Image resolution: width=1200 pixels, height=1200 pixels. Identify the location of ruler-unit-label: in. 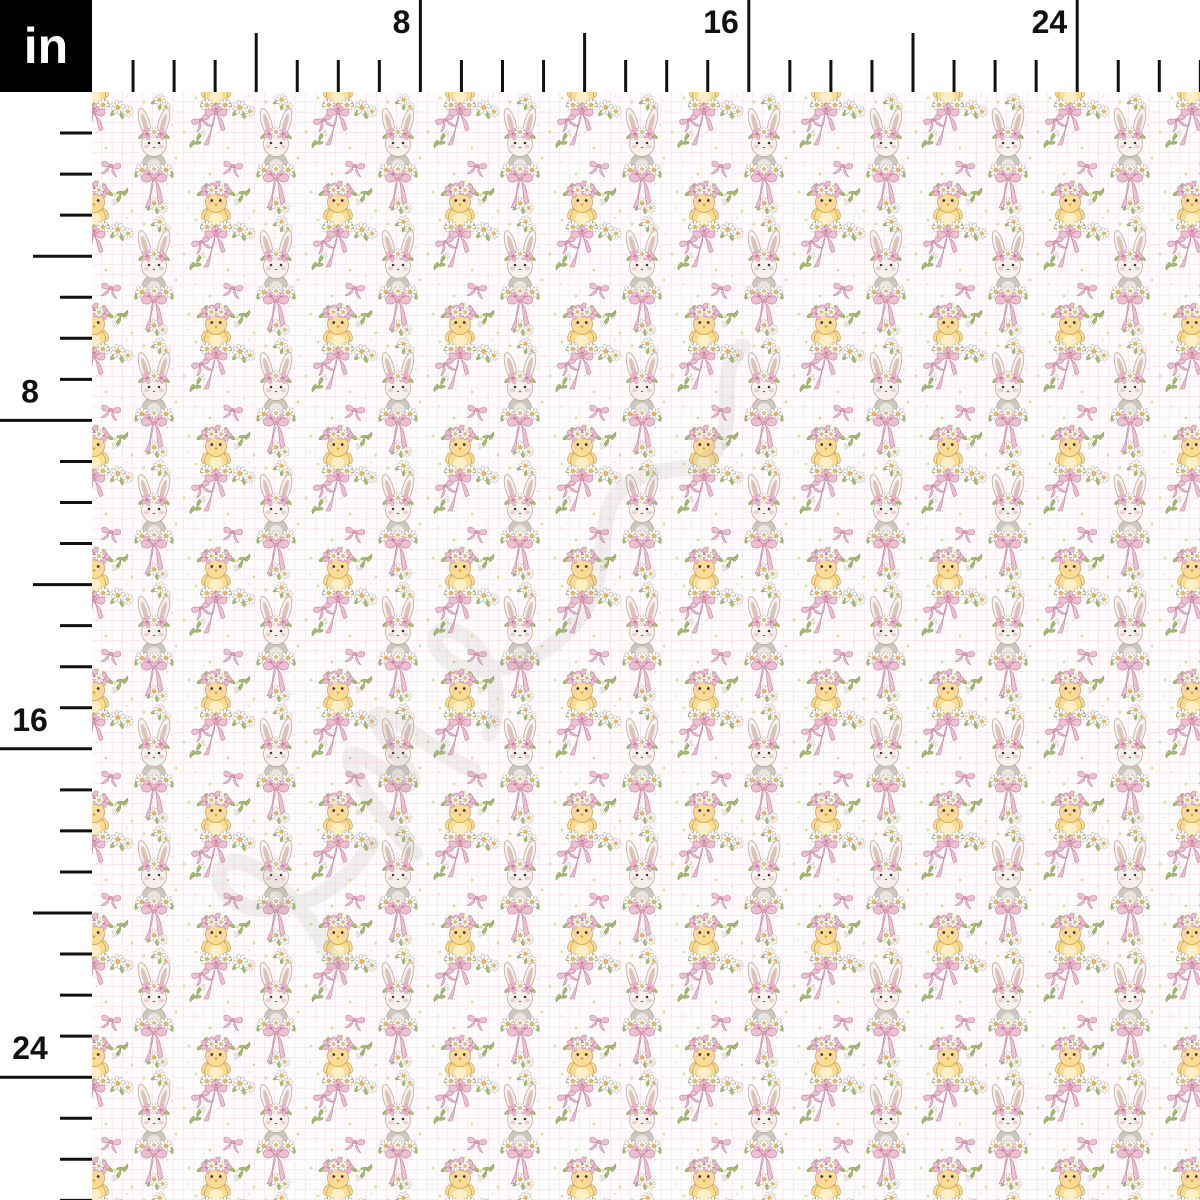
(46, 46).